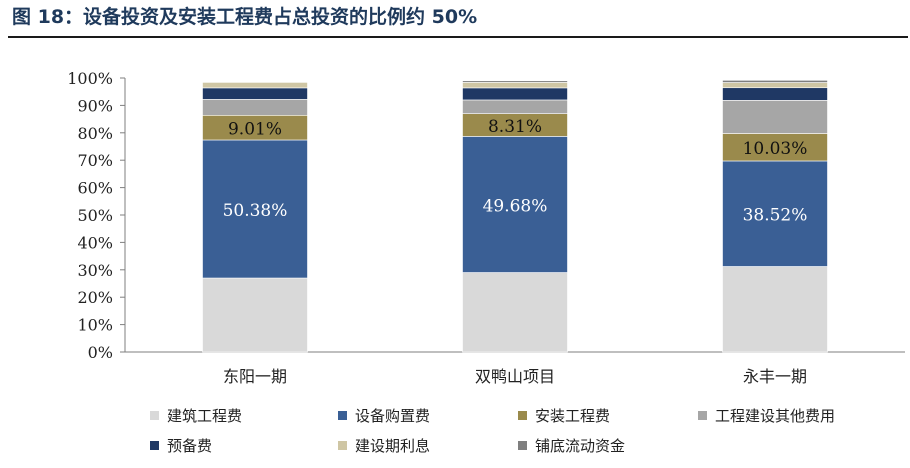 The height and width of the screenshot is (468, 910). I want to click on y-tick-label: 0%, so click(100, 352).